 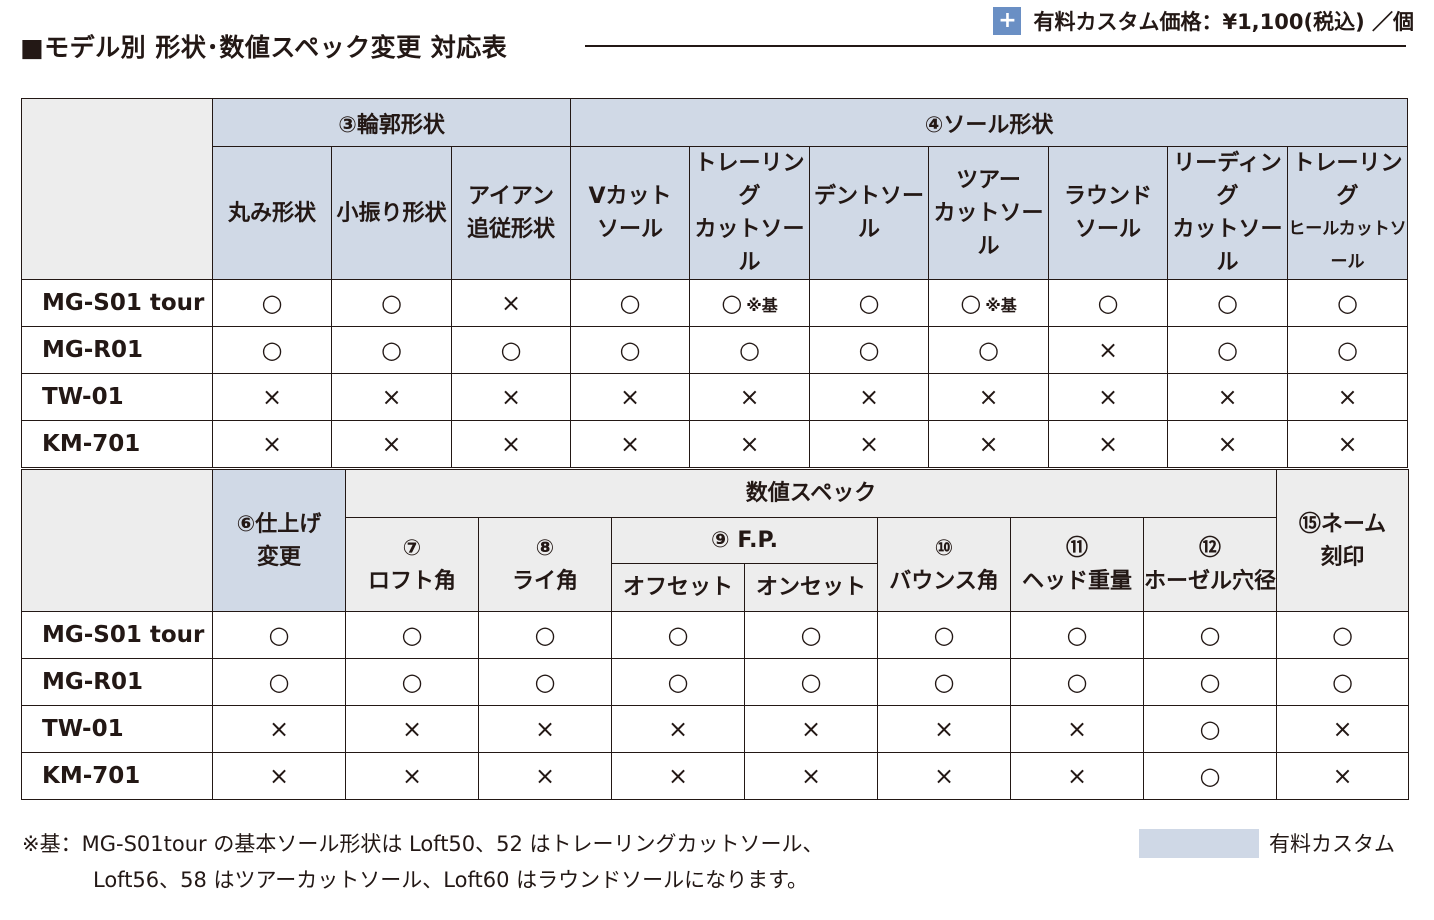 What do you see at coordinates (630, 213) in the screenshot?
I see `table1-col-header: Vカット ソール` at bounding box center [630, 213].